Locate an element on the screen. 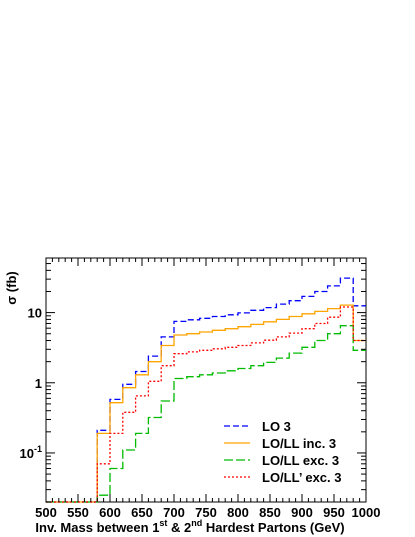 The height and width of the screenshot is (537, 415). legend-label: LO/LL’ exc. 3 is located at coordinates (301, 477).